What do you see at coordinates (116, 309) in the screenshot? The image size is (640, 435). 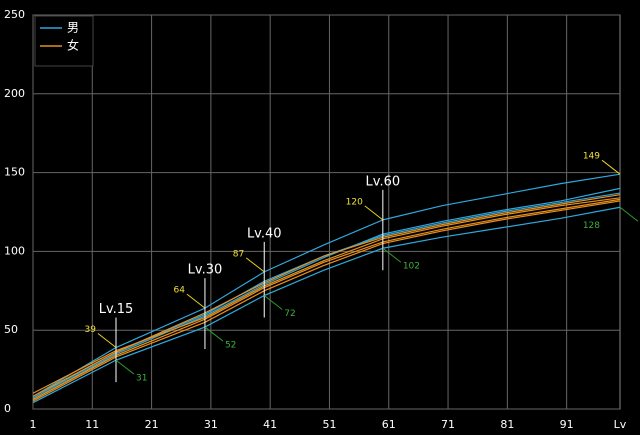 I see `level-label: Lv.15` at bounding box center [116, 309].